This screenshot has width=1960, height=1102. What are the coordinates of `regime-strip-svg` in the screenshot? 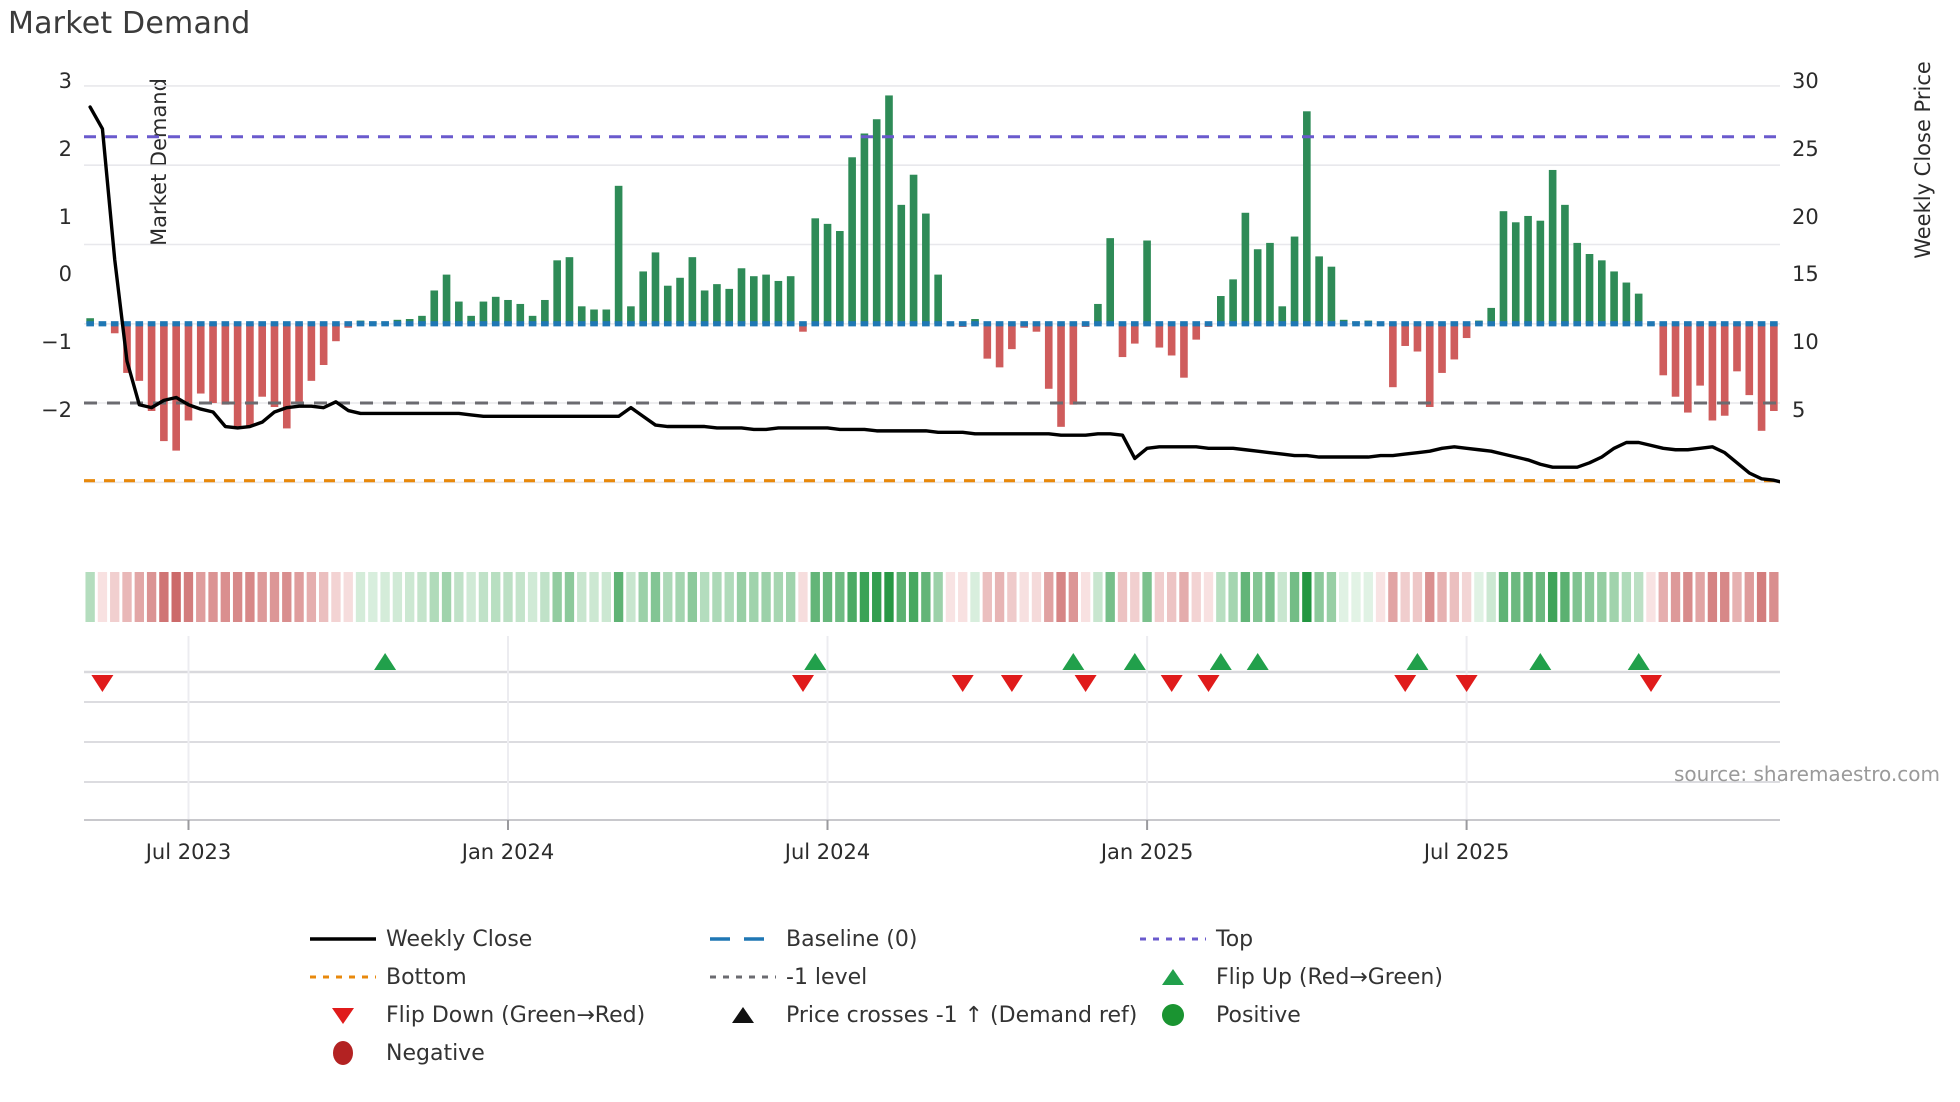 It's located at (932, 597).